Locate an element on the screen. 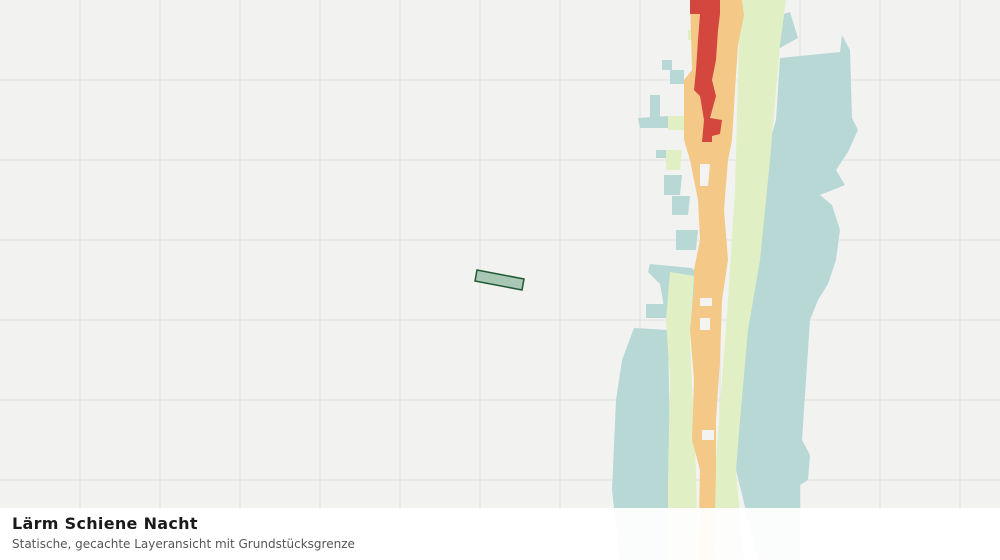 This screenshot has width=1000, height=560. noise-gaps is located at coordinates (707, 302).